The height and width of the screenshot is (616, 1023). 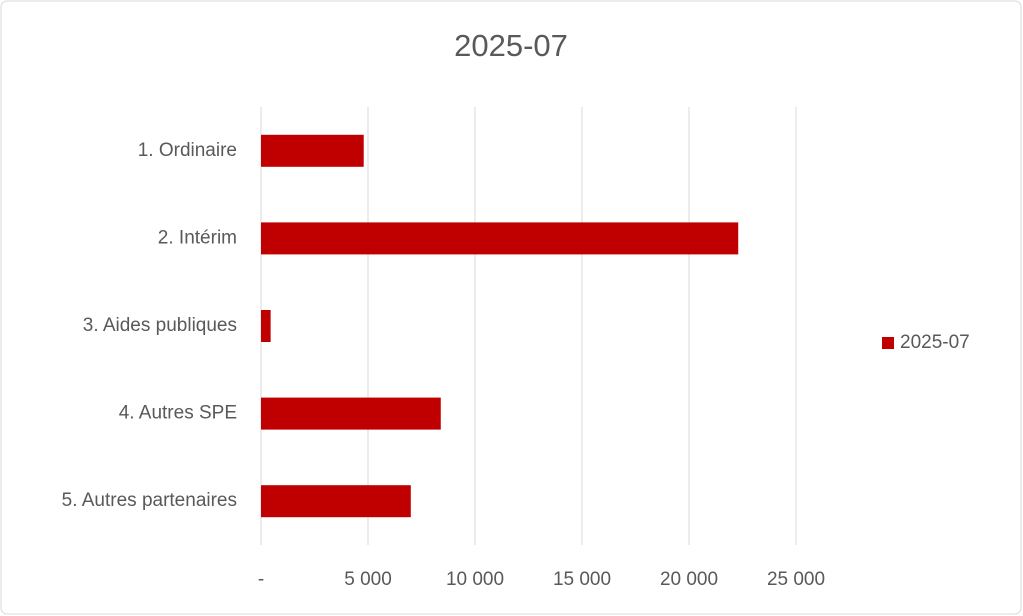 What do you see at coordinates (689, 579) in the screenshot?
I see `x-tick-label: 20 000` at bounding box center [689, 579].